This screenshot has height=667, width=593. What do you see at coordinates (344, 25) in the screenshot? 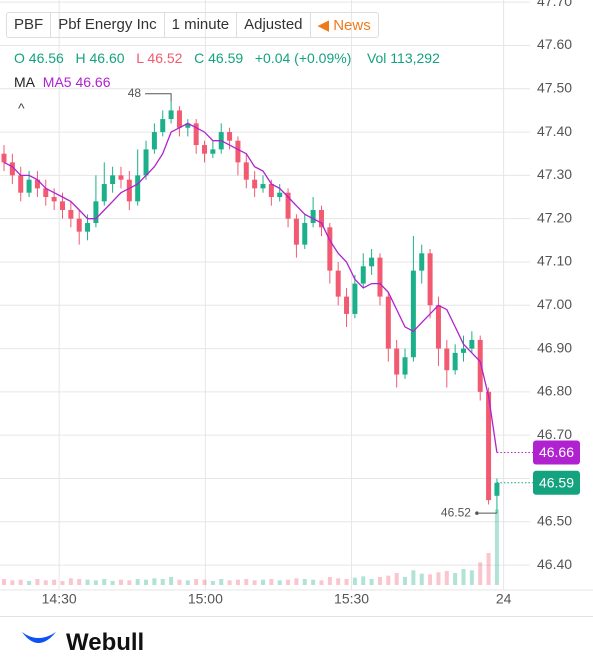
I see `news-button: ◀︎ News` at bounding box center [344, 25].